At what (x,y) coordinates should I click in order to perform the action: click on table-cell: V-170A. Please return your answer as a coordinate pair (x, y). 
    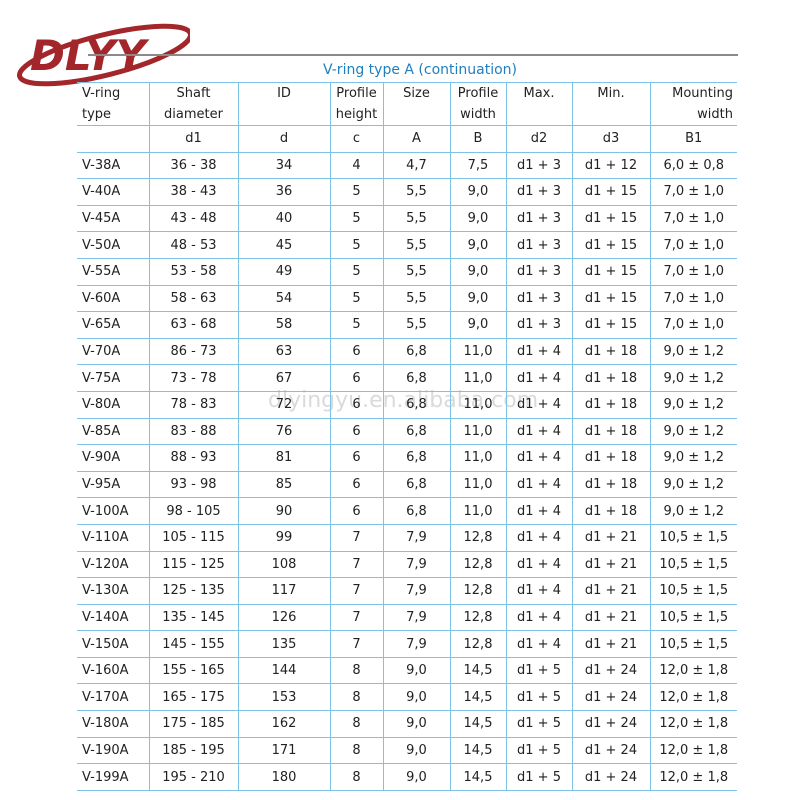
    Looking at the image, I should click on (113, 697).